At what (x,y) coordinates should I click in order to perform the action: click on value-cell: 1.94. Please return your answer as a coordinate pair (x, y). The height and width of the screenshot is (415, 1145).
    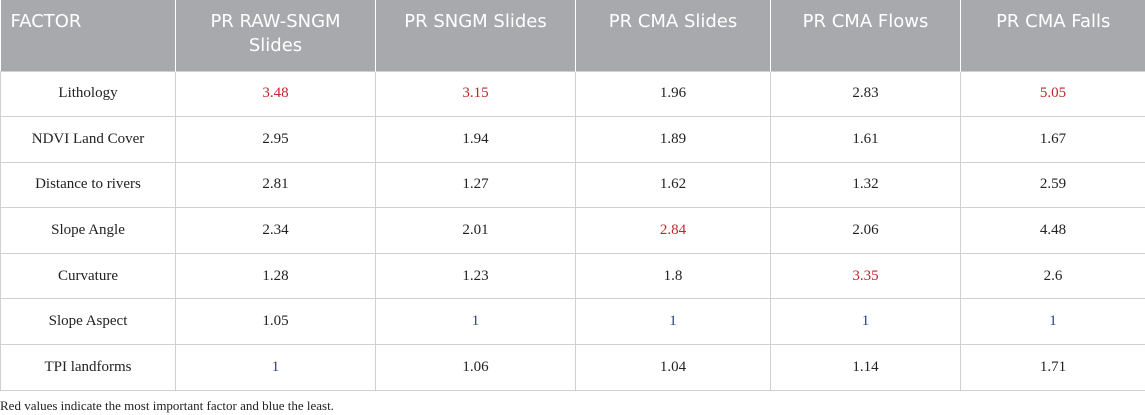
    Looking at the image, I should click on (475, 139).